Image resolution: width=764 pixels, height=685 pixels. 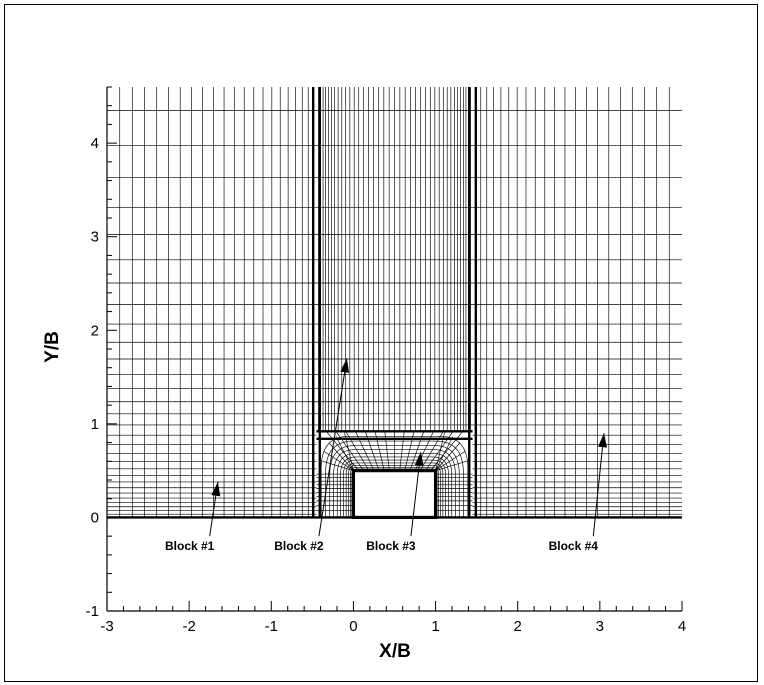 I want to click on x-tick-label: -2, so click(x=188, y=626).